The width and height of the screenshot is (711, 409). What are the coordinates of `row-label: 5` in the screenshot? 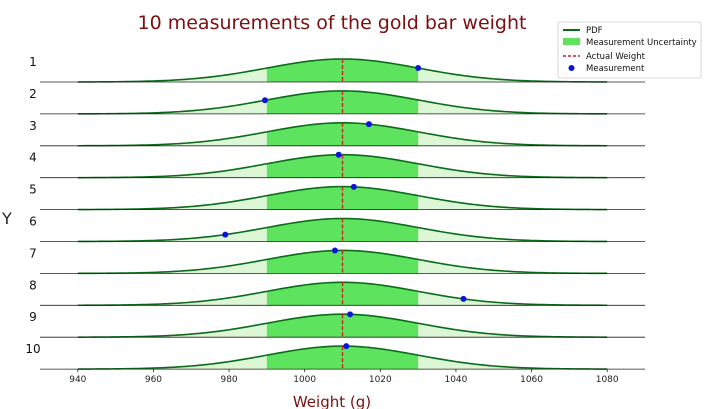 It's located at (33, 190).